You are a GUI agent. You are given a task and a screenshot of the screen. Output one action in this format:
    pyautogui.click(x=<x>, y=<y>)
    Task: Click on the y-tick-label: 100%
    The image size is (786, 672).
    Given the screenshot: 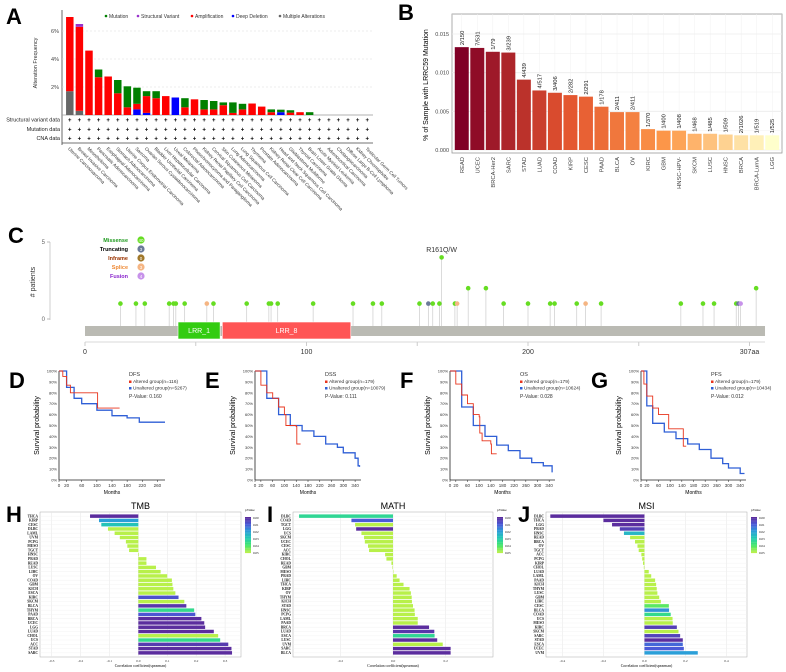 What is the action you would take?
    pyautogui.click(x=634, y=371)
    